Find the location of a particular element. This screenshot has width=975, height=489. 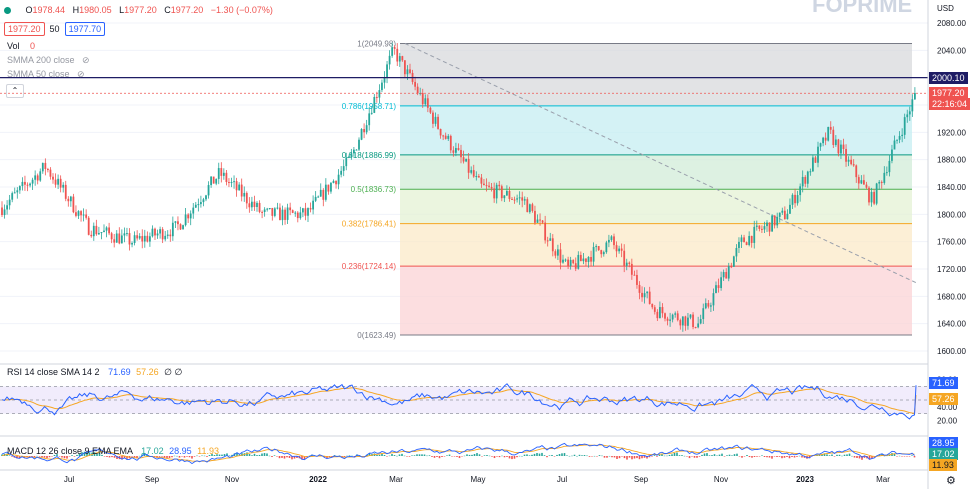

rsi-line is located at coordinates (459, 401).